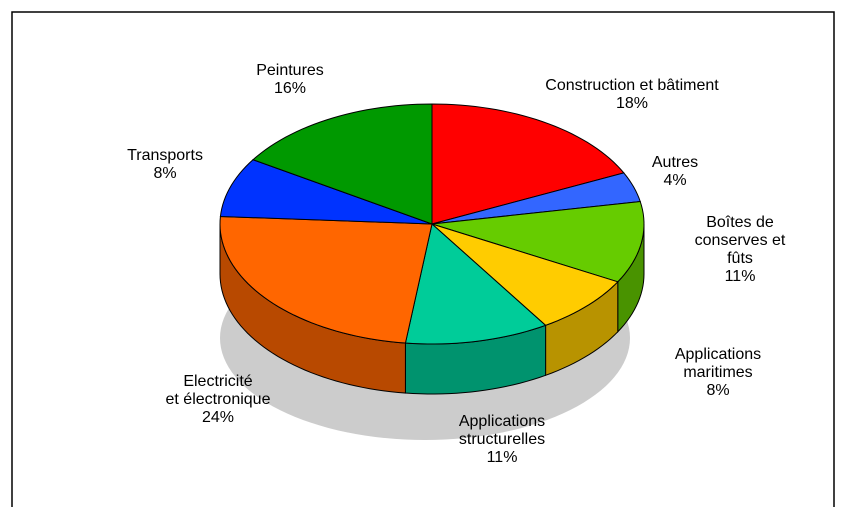  I want to click on category-label: Applications maritimes, so click(718, 363).